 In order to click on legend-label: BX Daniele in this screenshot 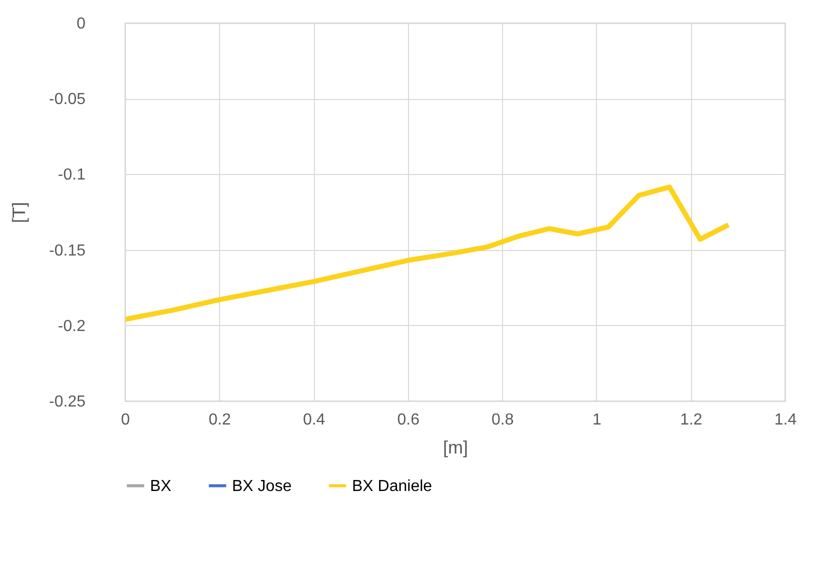, I will do `click(392, 486)`.